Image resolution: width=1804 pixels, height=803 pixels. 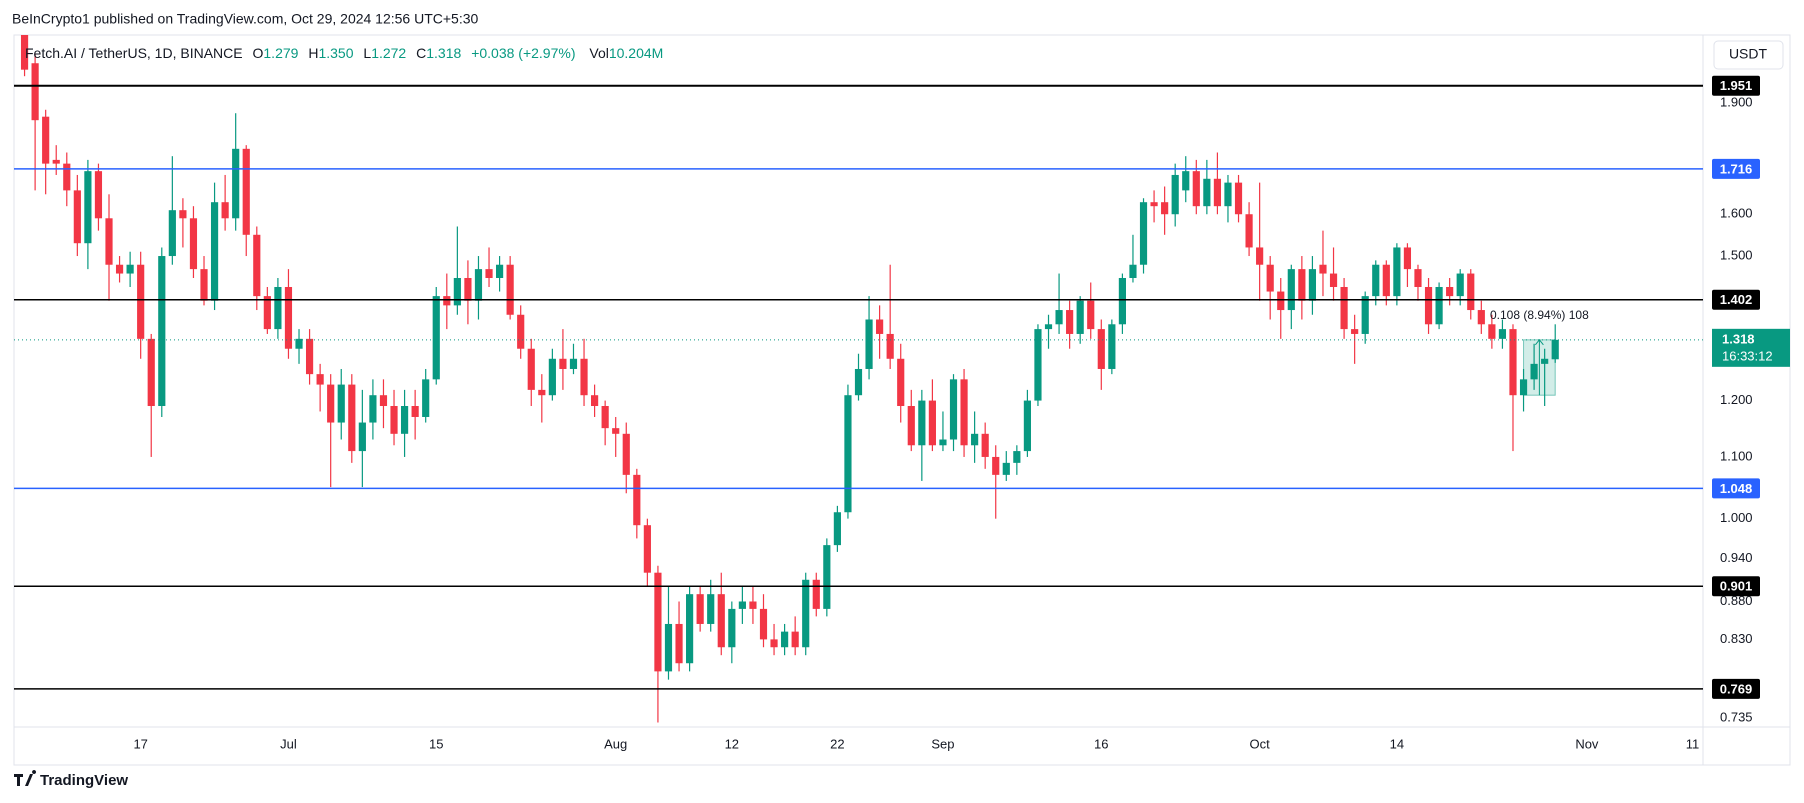 I want to click on x-tick-label: Oct, so click(x=1260, y=743).